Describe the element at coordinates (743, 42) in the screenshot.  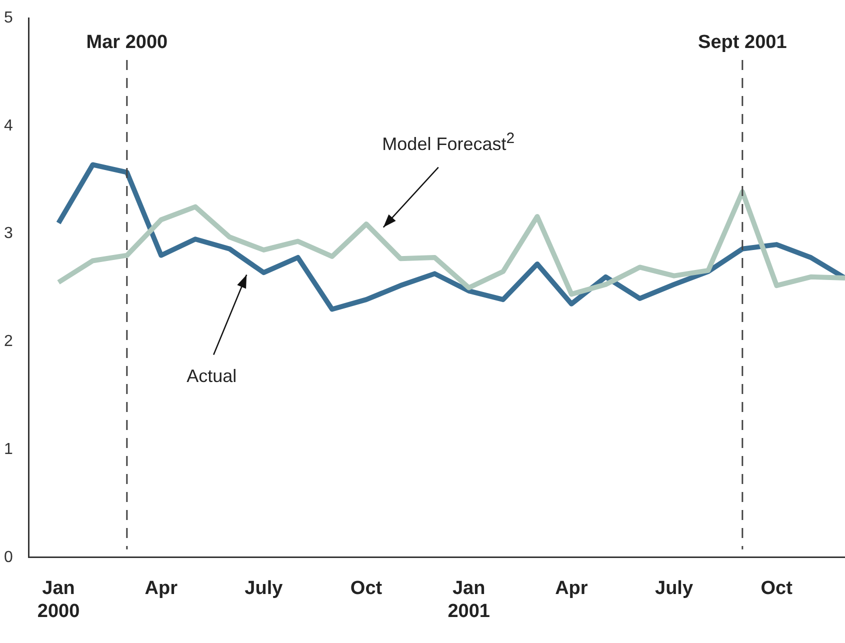
I see `ref-line-label: Sept 2001` at that location.